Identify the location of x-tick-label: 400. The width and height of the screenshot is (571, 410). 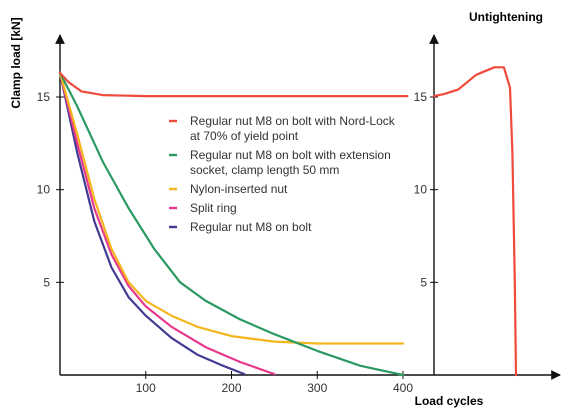
(403, 388).